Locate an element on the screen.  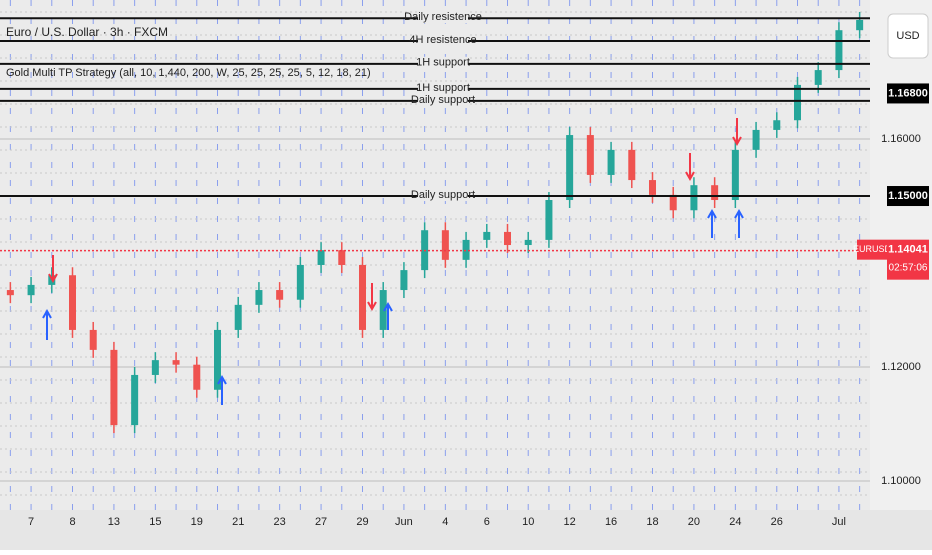
currency-button is located at coordinates (908, 36).